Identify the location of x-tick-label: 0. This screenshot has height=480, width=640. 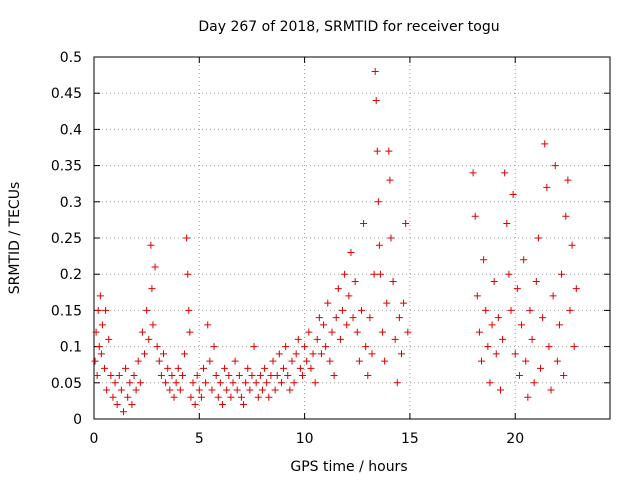
(94, 439).